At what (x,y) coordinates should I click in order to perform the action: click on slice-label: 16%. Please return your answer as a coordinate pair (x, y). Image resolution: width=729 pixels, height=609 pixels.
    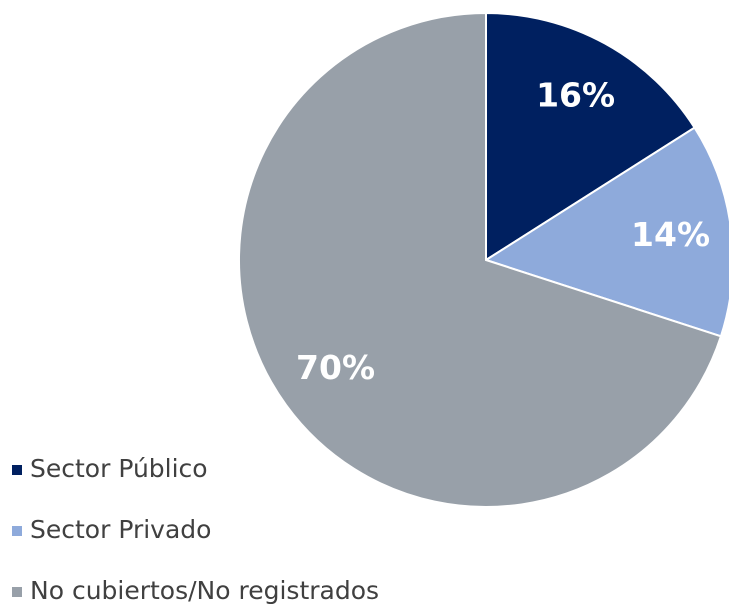
    Looking at the image, I should click on (575, 95).